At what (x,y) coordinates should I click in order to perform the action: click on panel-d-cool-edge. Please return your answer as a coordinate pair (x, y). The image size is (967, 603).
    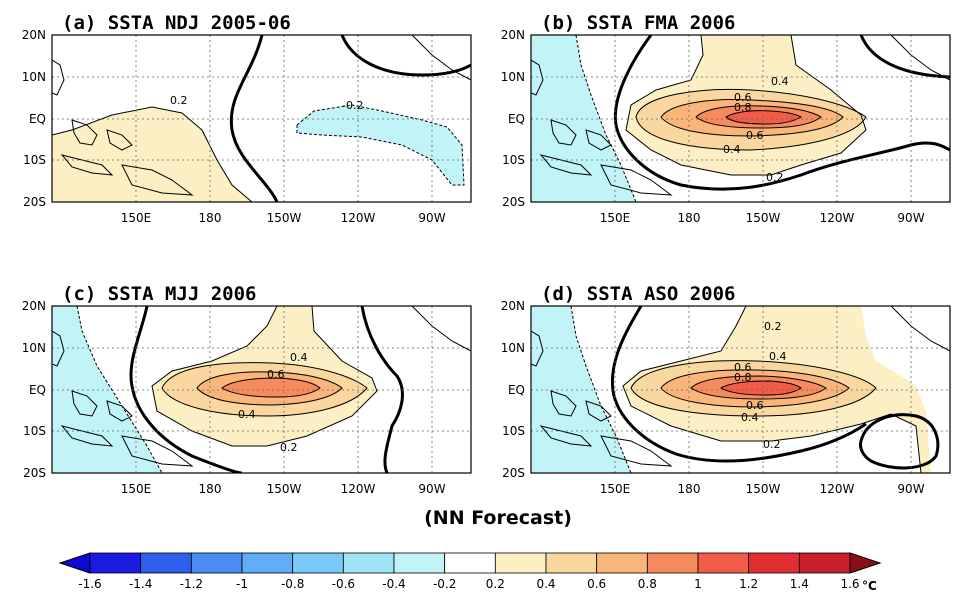
    Looking at the image, I should click on (601, 389).